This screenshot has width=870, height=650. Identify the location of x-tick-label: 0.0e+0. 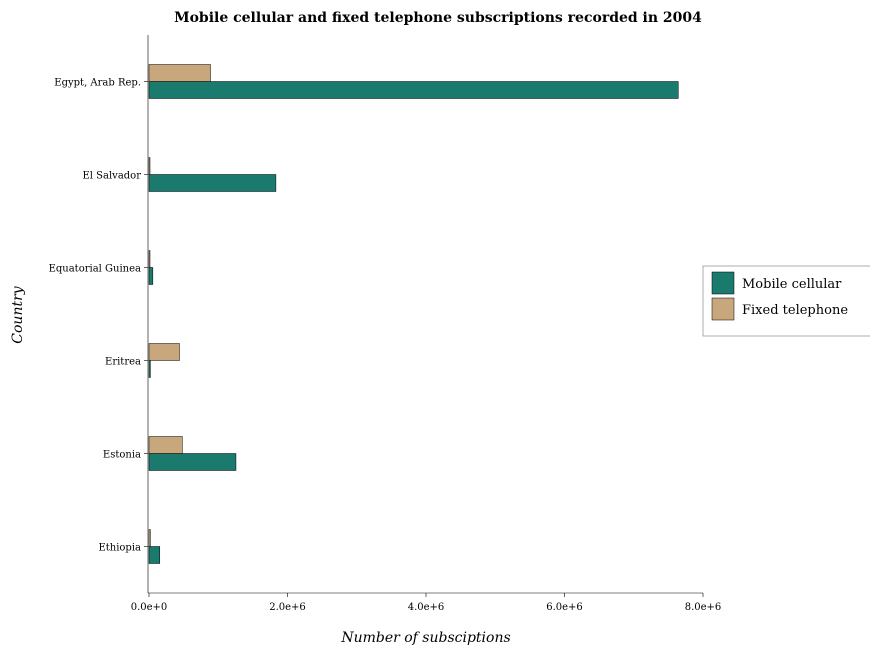
(149, 607).